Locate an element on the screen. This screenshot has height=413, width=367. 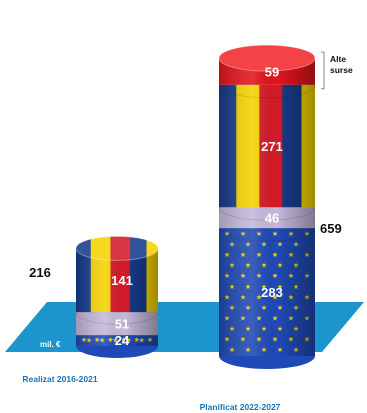
value-label-ro-1: 271 is located at coordinates (272, 146).